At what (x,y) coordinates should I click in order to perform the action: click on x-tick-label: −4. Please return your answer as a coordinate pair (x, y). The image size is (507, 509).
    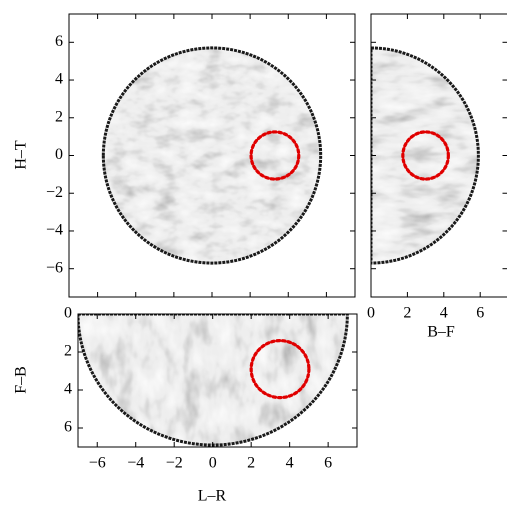
    Looking at the image, I should click on (135, 463).